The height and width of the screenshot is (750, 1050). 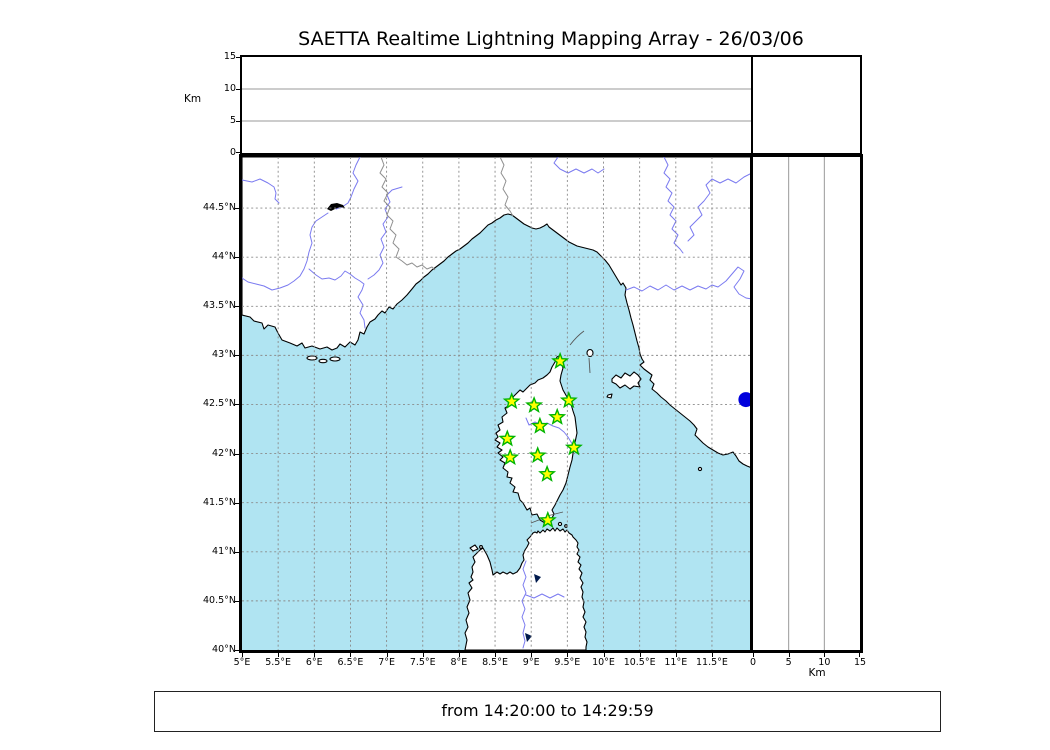 What do you see at coordinates (609, 396) in the screenshot?
I see `pianosa-island` at bounding box center [609, 396].